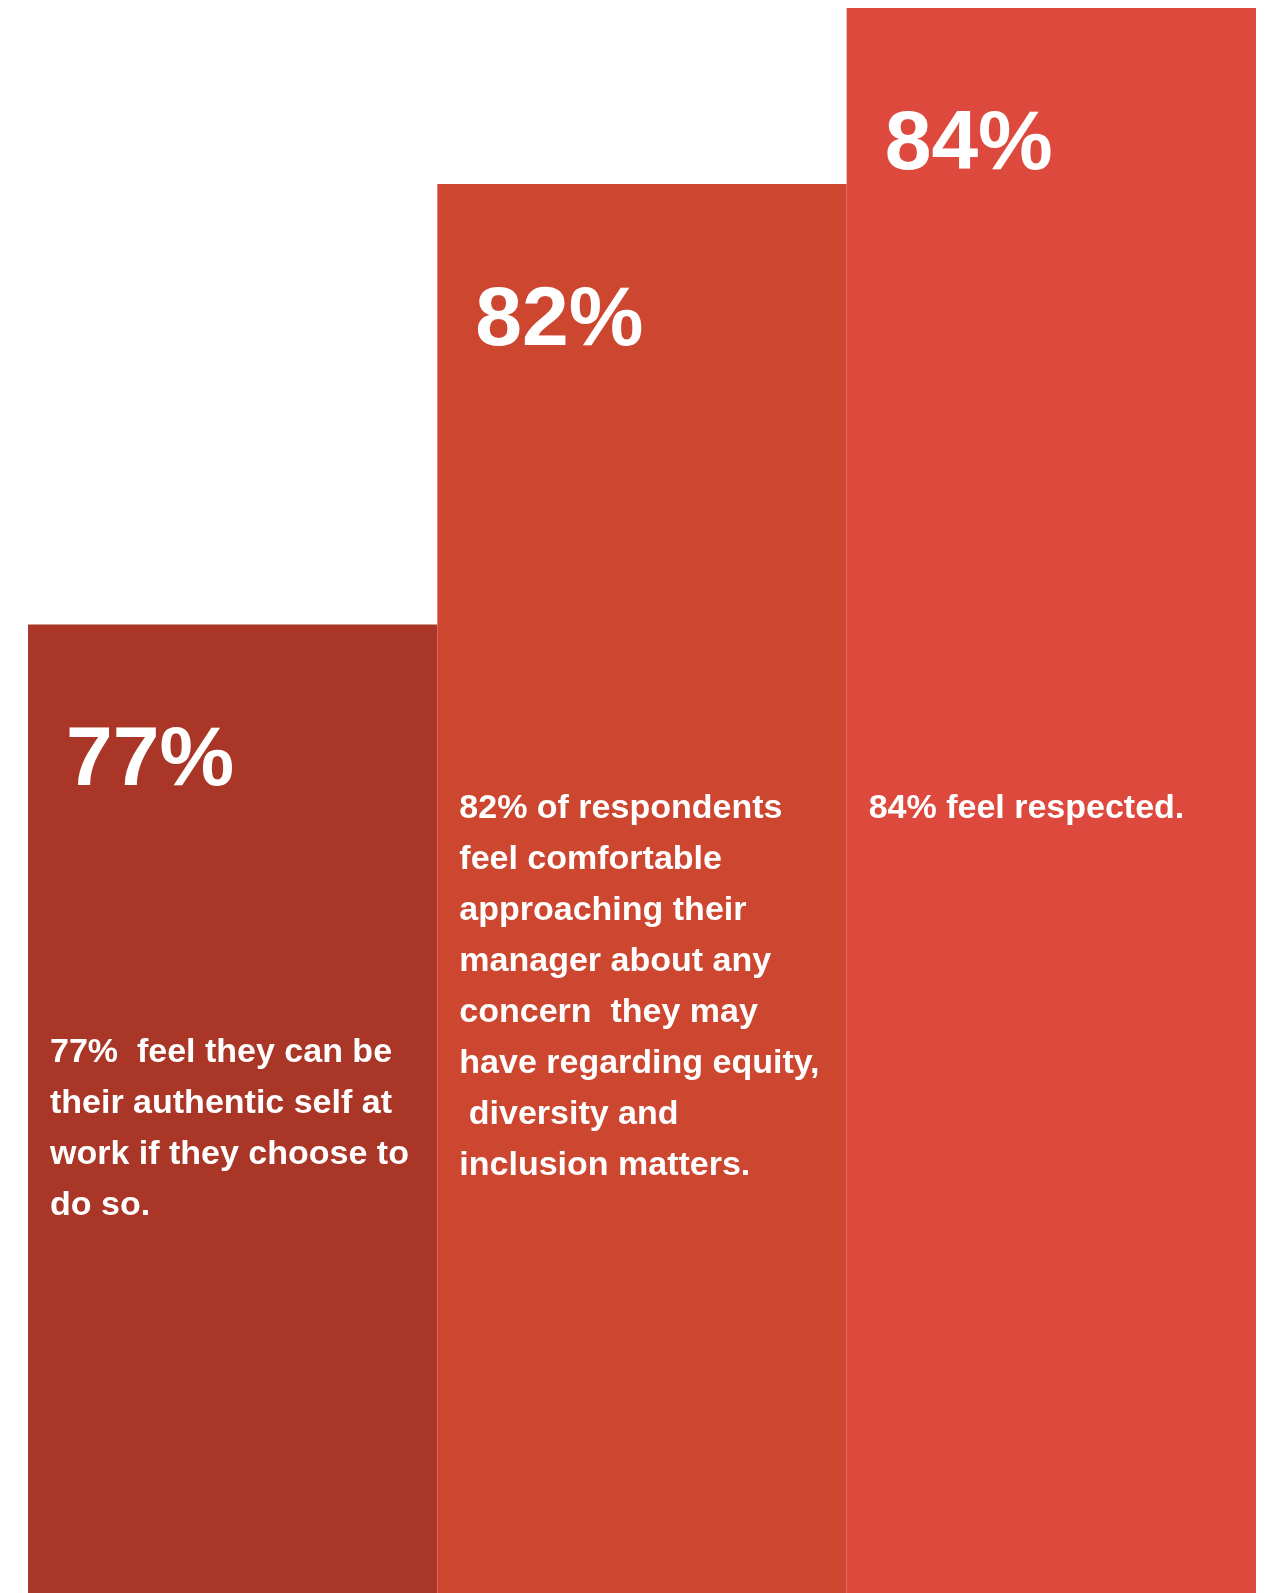 This screenshot has width=1273, height=1593. Describe the element at coordinates (968, 140) in the screenshot. I see `data-label: 84%` at that location.